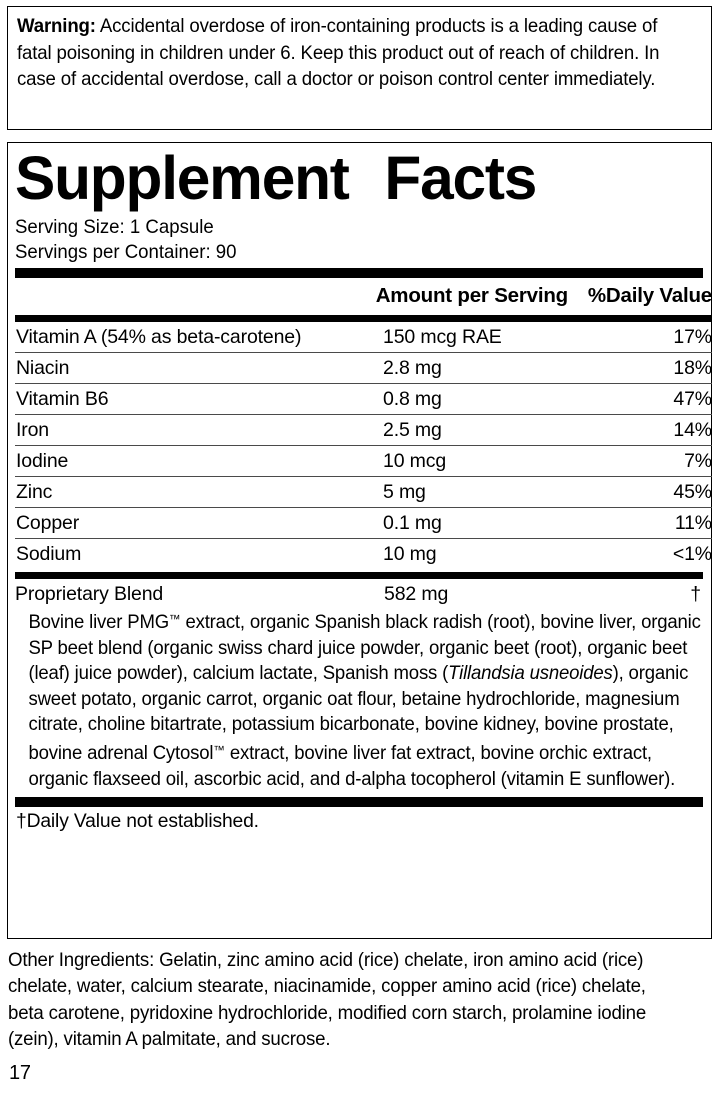 The width and height of the screenshot is (720, 1106). Describe the element at coordinates (412, 368) in the screenshot. I see `nutrient-amount: 2.8 mg` at that location.